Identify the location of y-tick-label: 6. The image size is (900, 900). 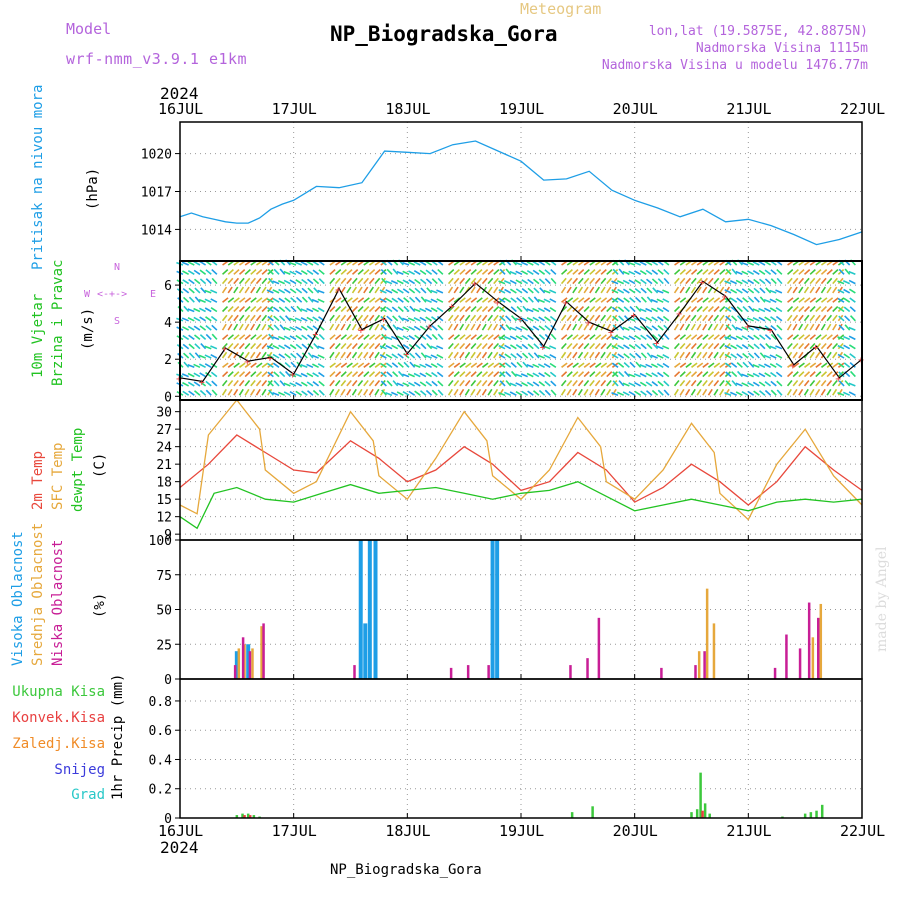
(168, 286).